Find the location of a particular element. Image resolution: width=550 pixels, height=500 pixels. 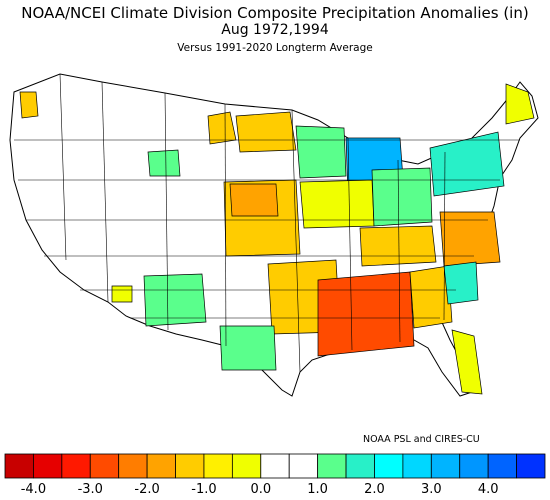

colorbar-tick-label: 0.0 is located at coordinates (260, 489).